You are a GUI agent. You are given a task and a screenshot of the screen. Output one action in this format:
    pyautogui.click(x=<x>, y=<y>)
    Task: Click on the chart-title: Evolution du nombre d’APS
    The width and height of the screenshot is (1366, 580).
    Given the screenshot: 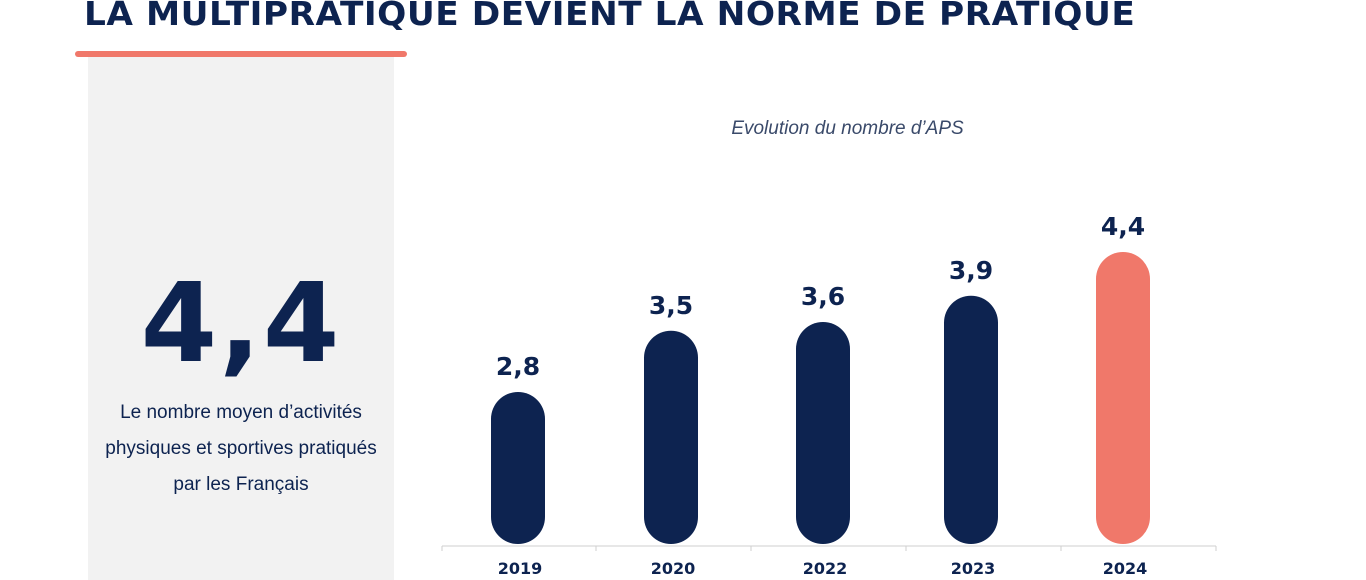 What is the action you would take?
    pyautogui.click(x=847, y=128)
    